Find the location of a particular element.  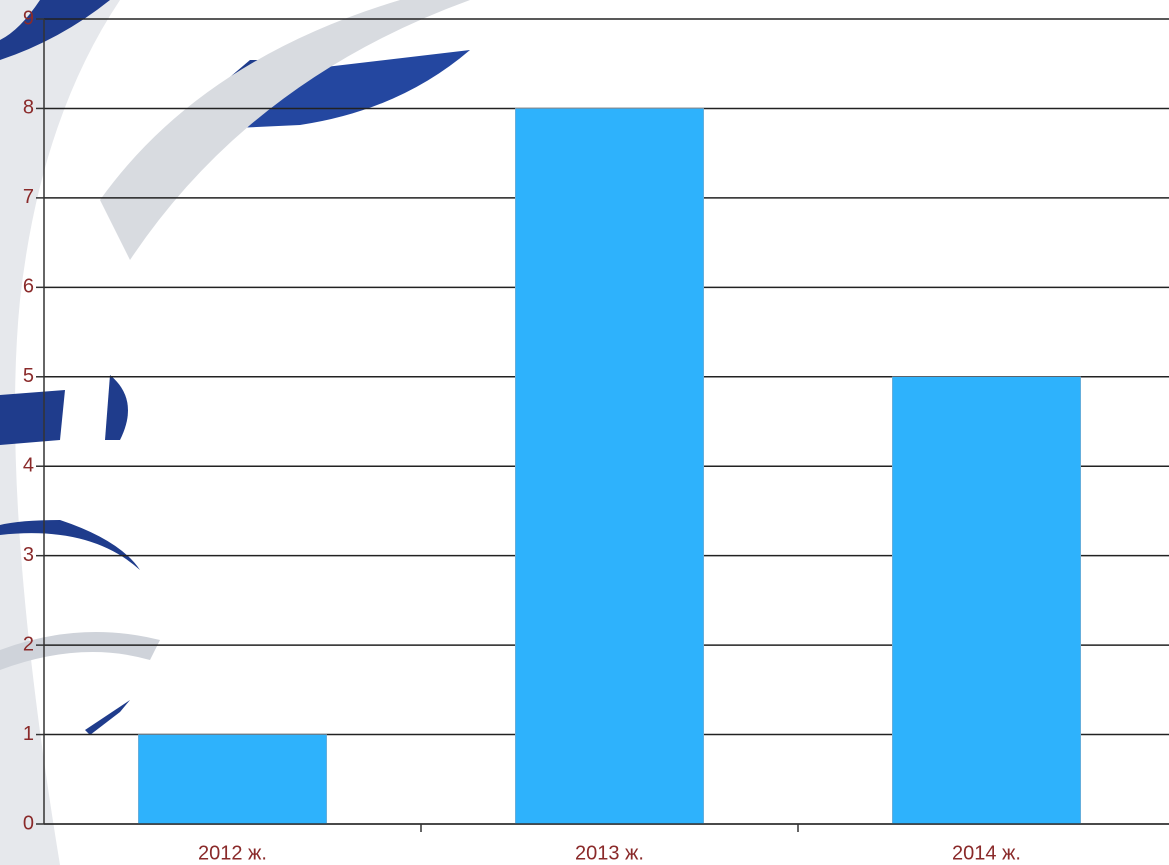

y-tick-label: 2 is located at coordinates (28, 644).